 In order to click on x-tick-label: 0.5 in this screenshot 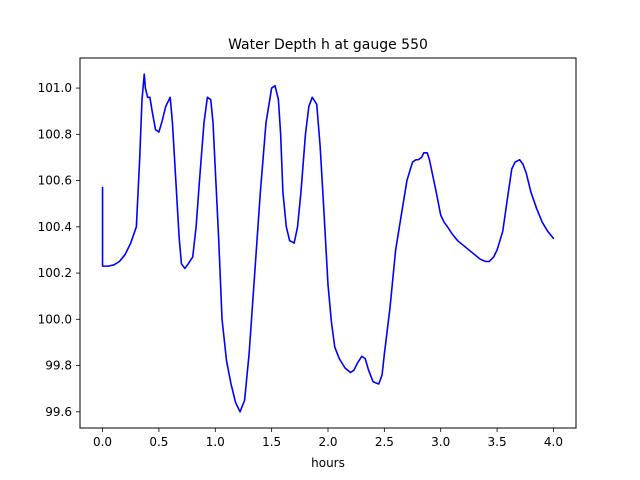, I will do `click(158, 442)`.